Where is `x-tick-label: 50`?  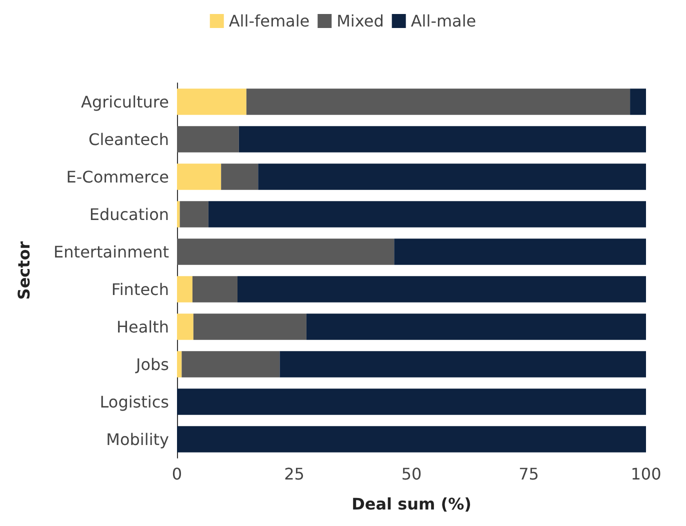
x-tick-label: 50 is located at coordinates (411, 474).